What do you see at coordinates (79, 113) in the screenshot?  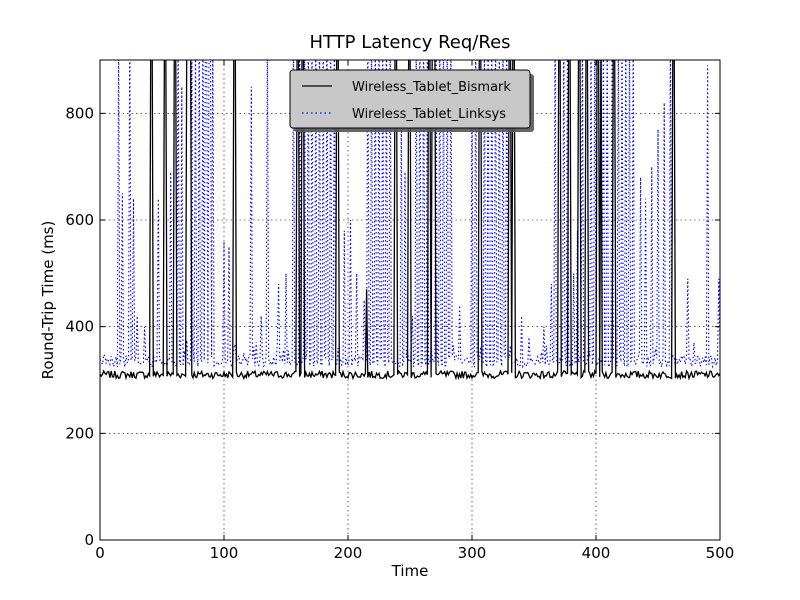 I see `y-tick-label: 800` at bounding box center [79, 113].